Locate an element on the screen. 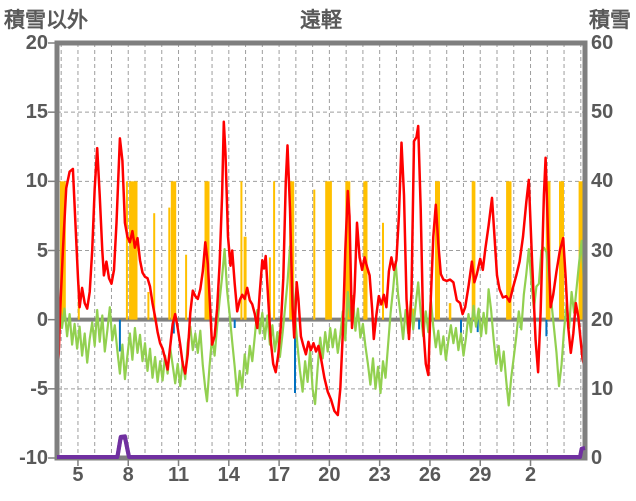  x-axis-tick-label: 29 is located at coordinates (480, 475).